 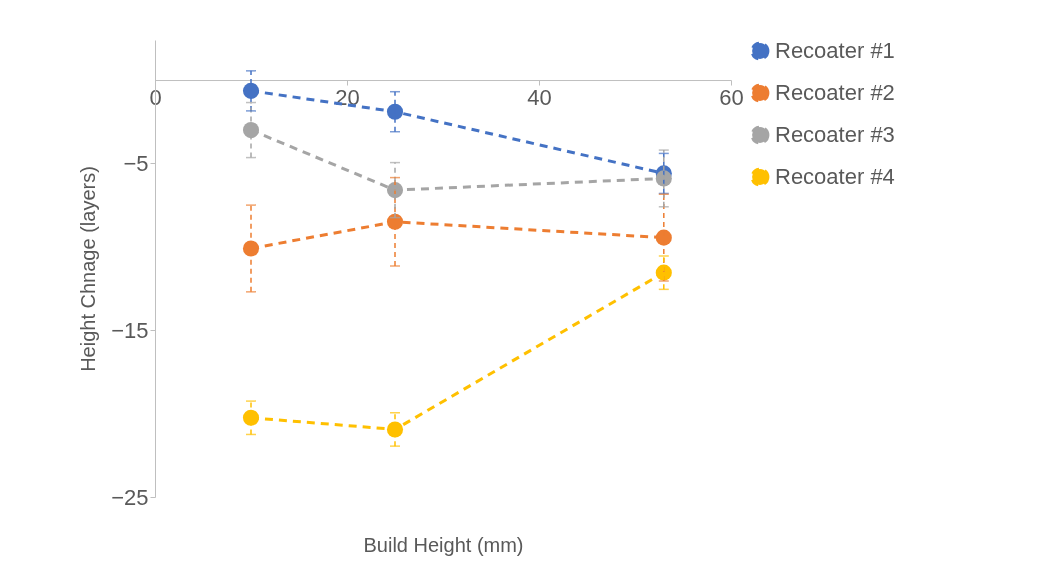 I want to click on legend-label: Recoater #1, so click(x=835, y=50).